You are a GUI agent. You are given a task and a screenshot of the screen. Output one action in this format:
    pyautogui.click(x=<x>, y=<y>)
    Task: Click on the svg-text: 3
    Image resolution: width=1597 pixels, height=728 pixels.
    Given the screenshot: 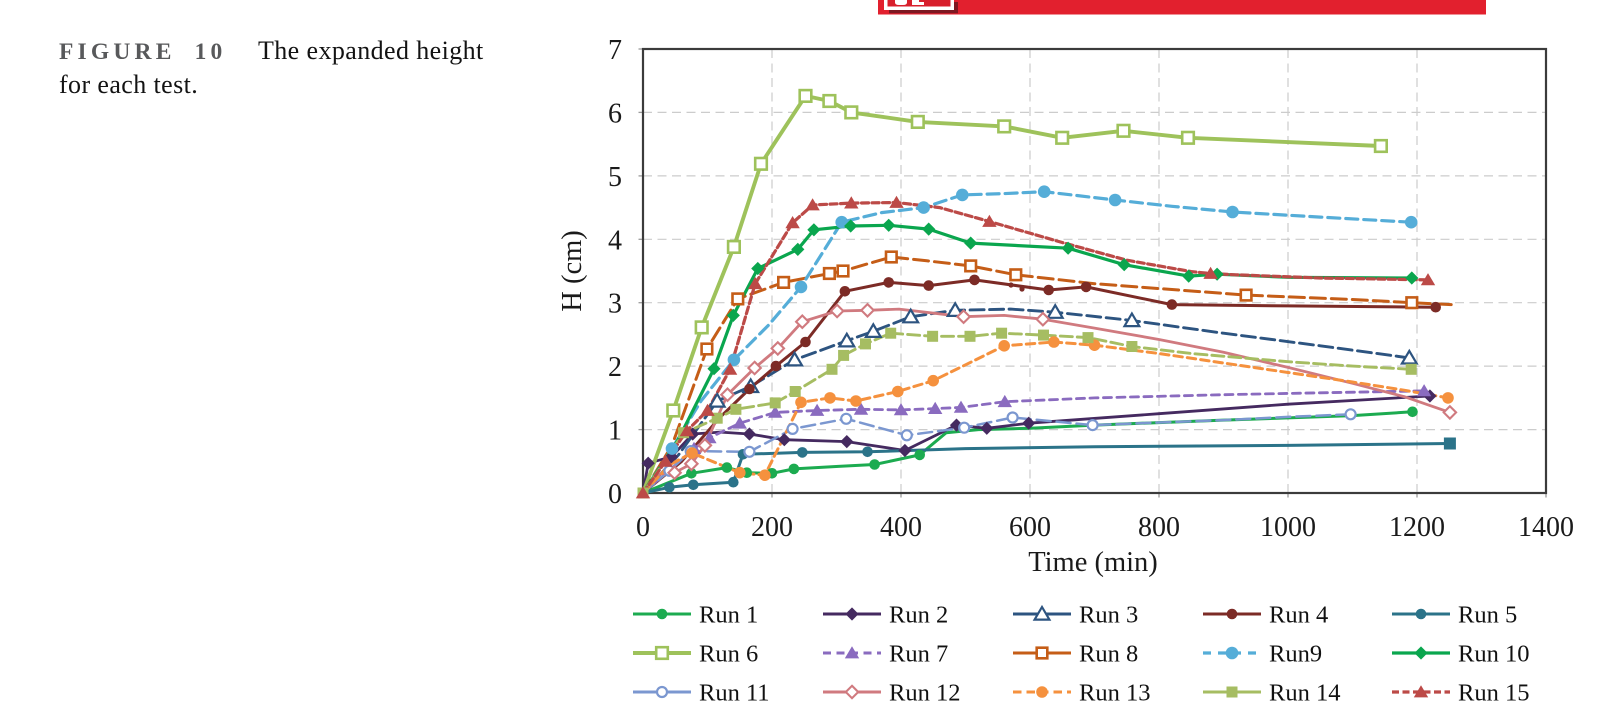 What is the action you would take?
    pyautogui.click(x=615, y=304)
    